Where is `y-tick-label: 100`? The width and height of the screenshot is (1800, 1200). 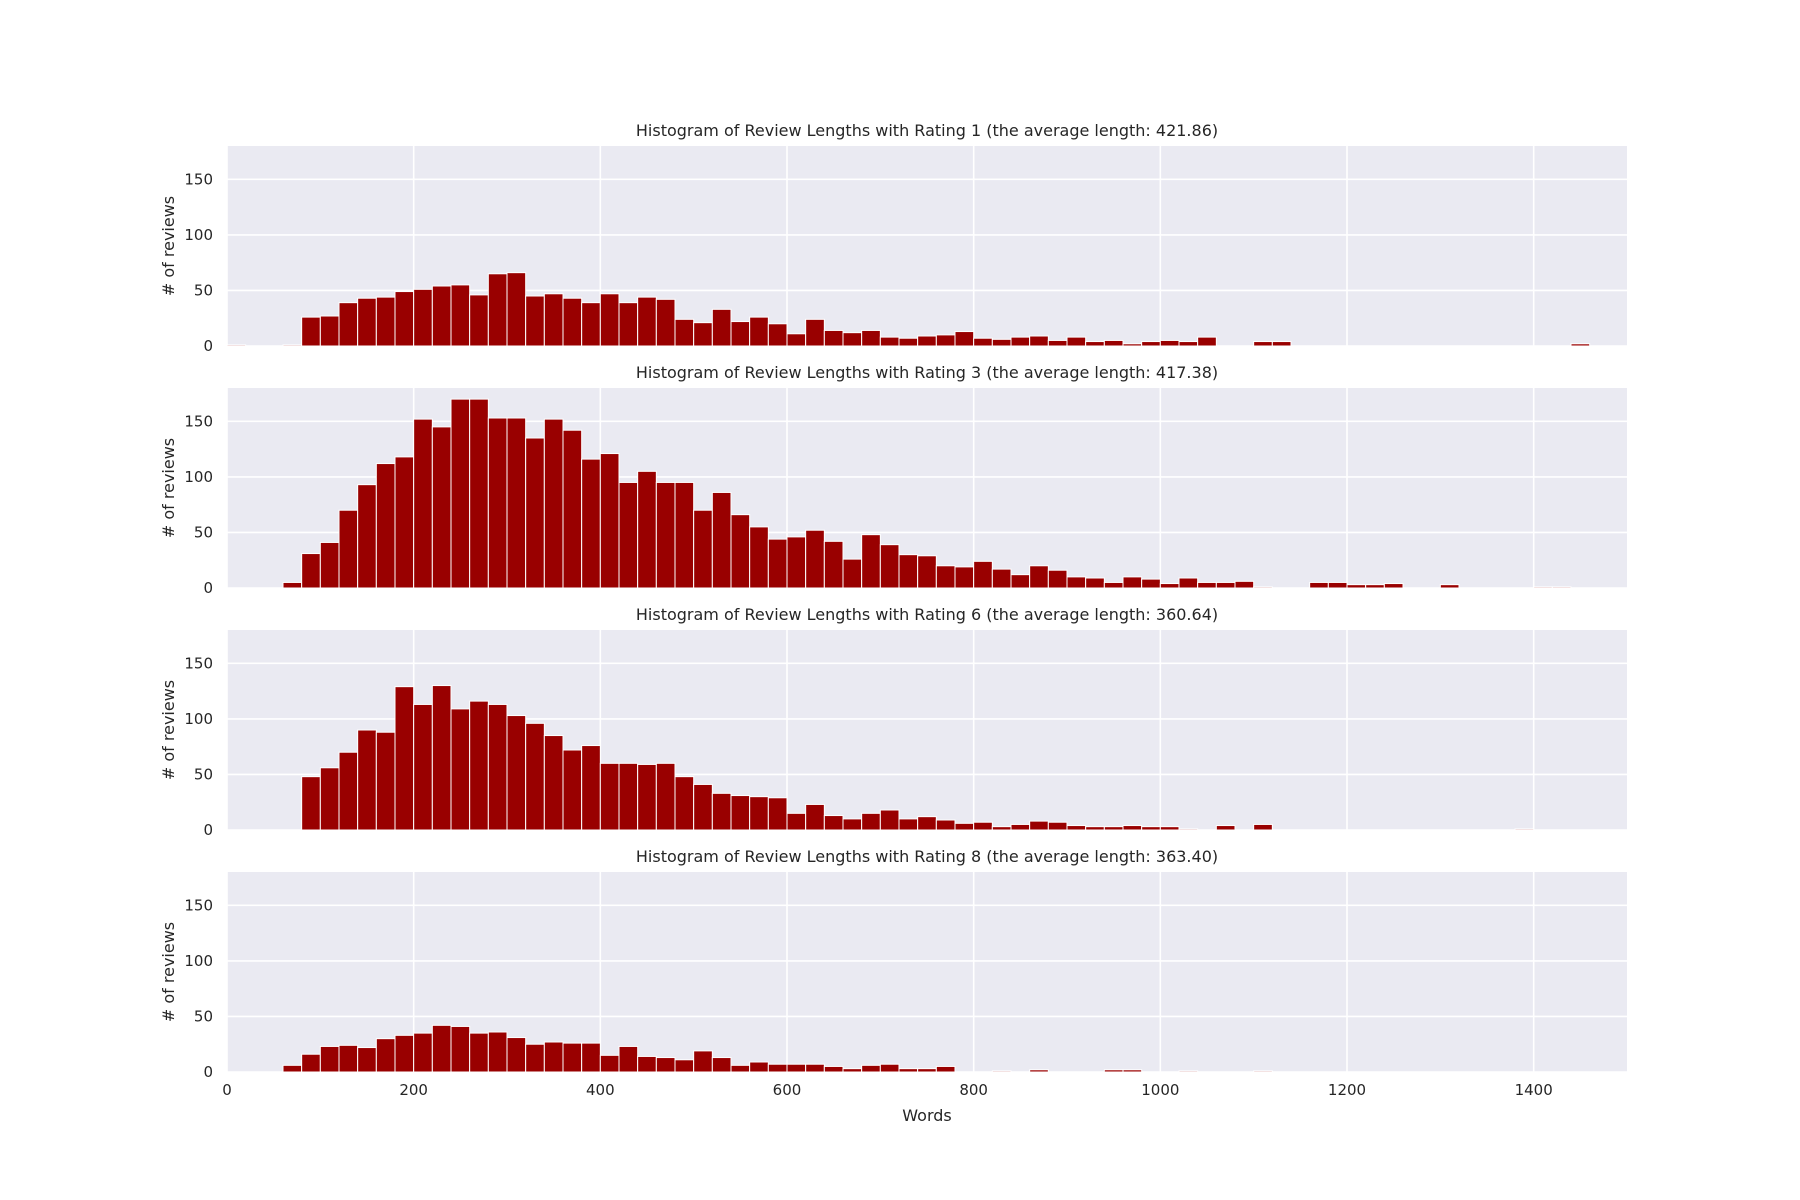 y-tick-label: 100 is located at coordinates (198, 477).